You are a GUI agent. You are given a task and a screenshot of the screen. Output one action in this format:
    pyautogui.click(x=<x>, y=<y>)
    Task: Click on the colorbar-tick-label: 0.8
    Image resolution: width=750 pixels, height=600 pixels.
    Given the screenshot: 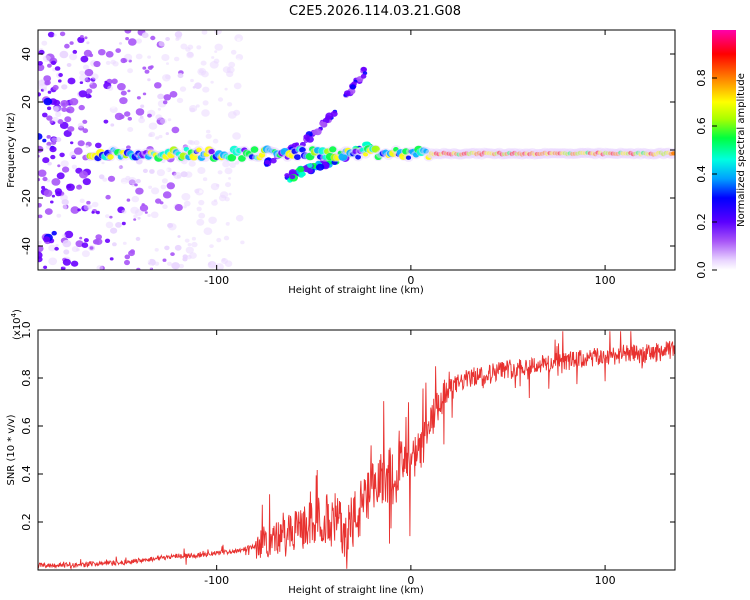 What is the action you would take?
    pyautogui.click(x=701, y=78)
    